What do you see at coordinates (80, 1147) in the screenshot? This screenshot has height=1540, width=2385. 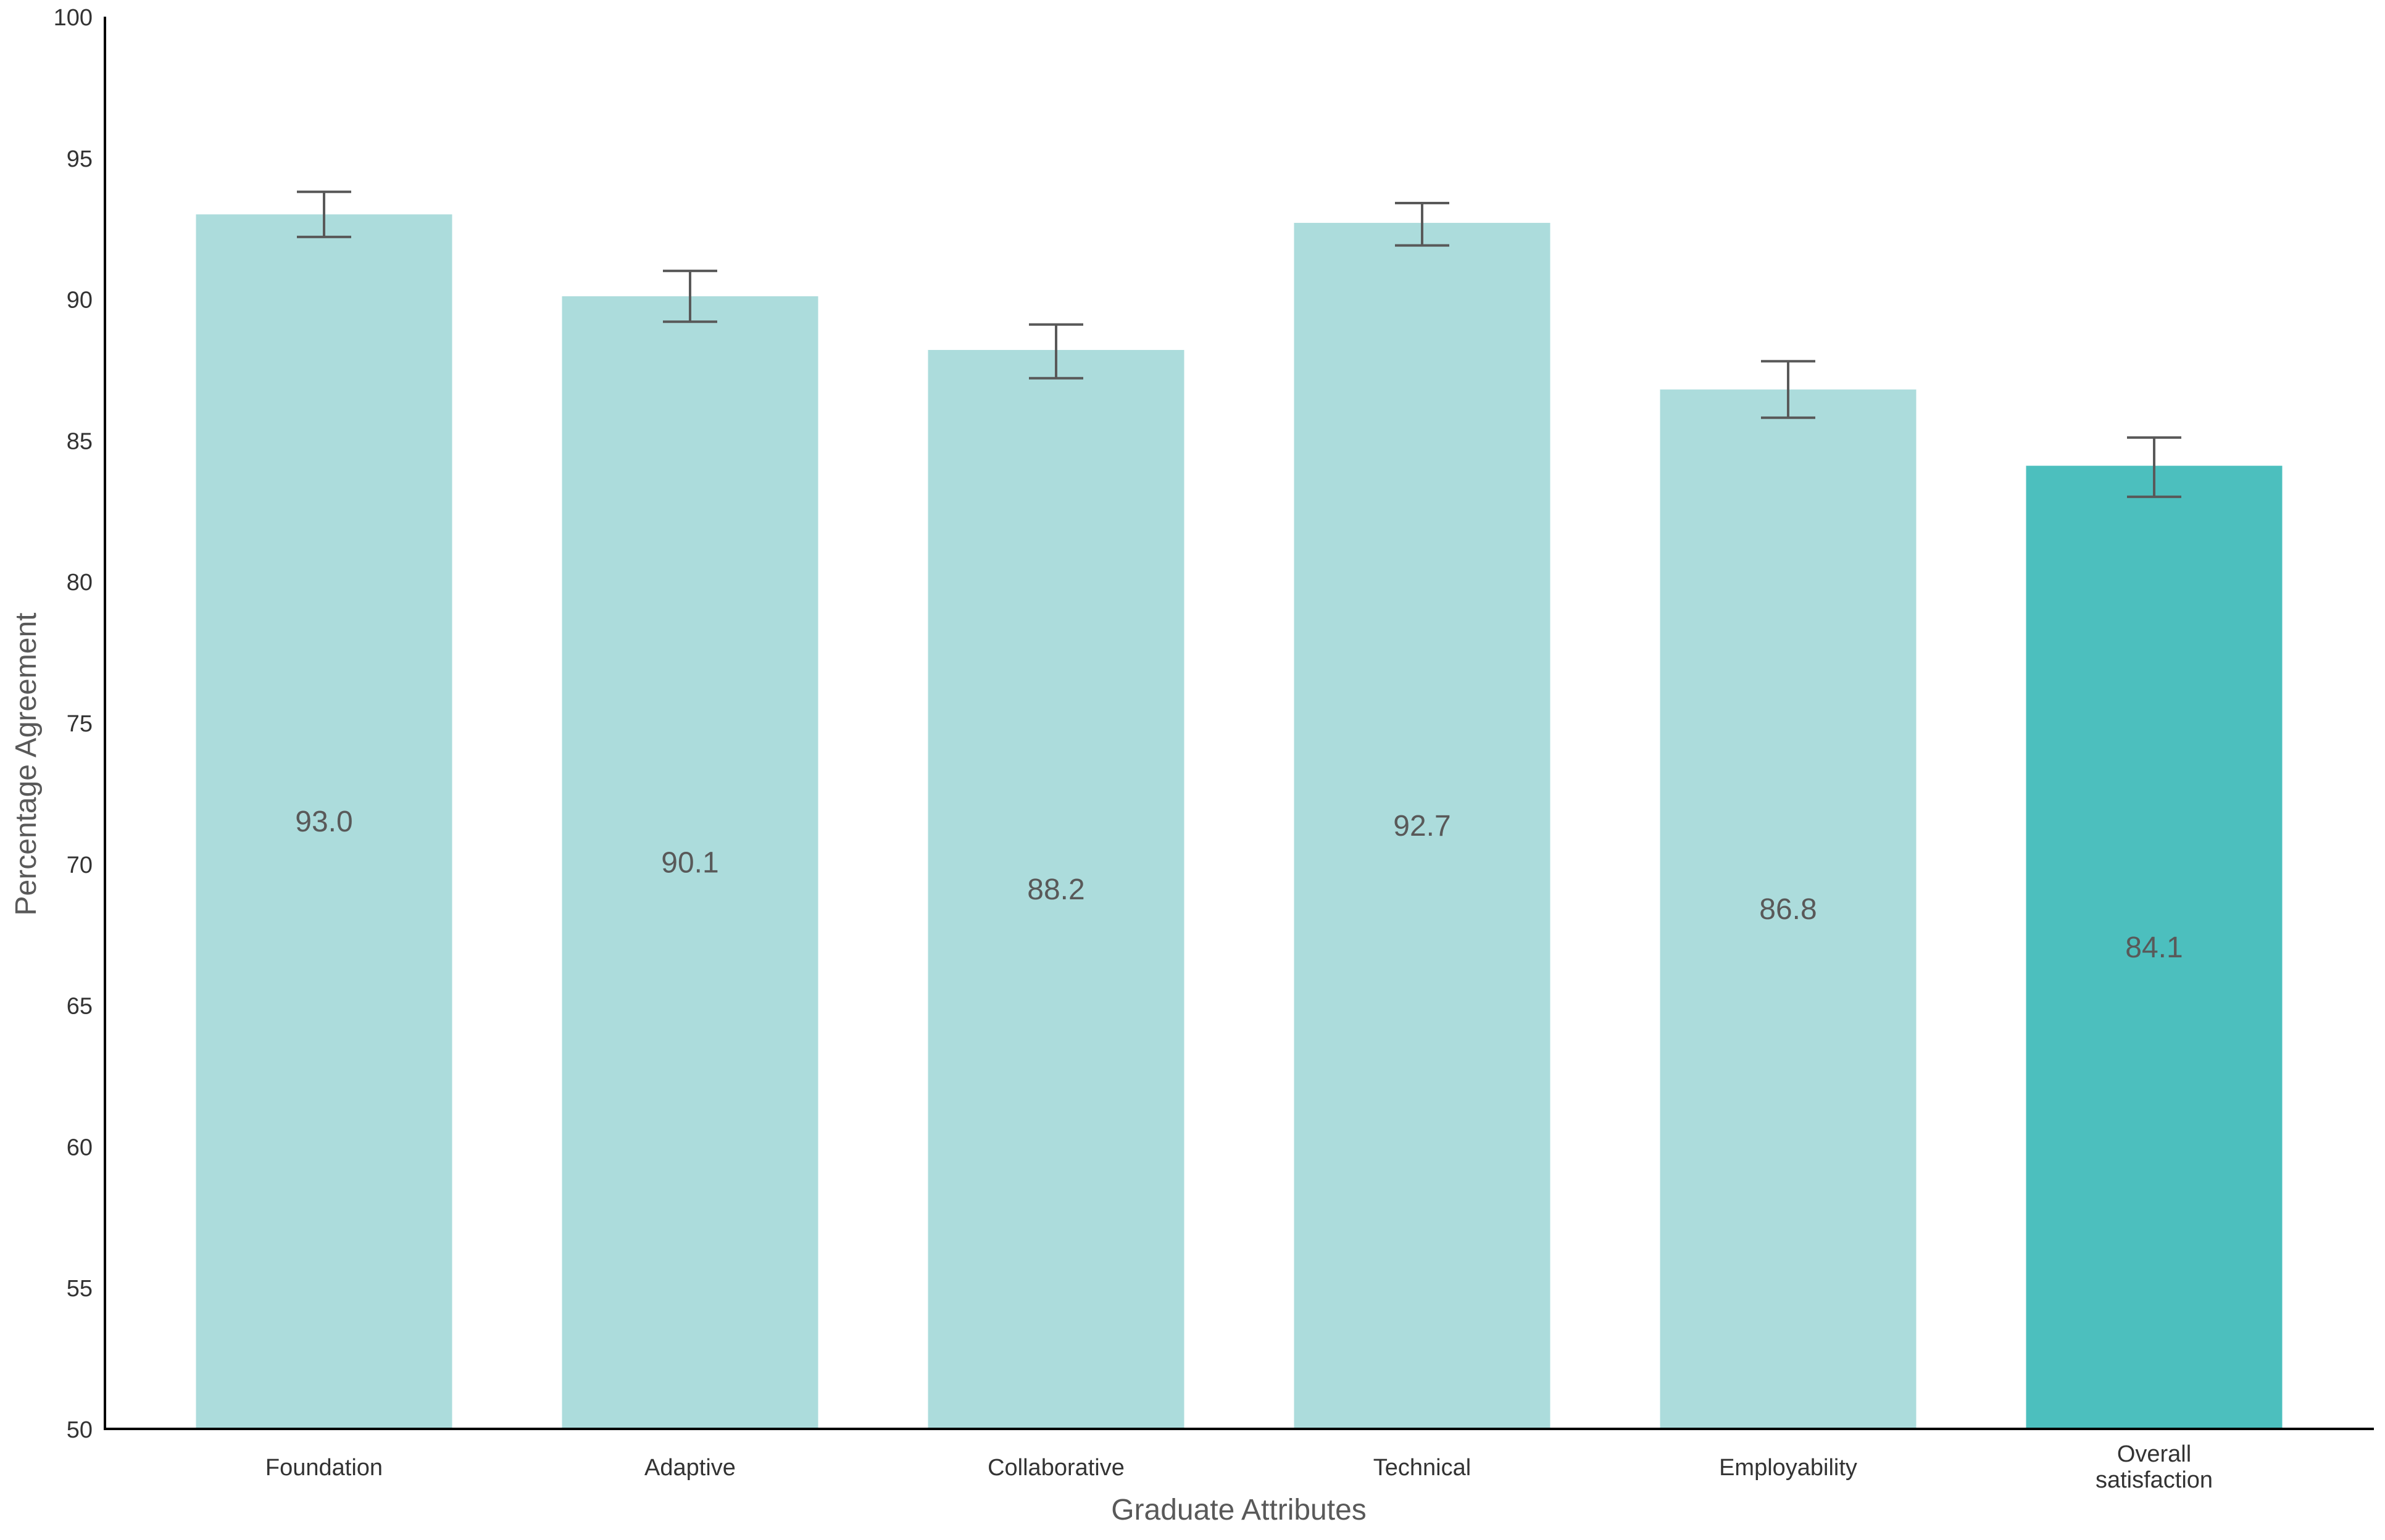 I see `y-tick-label: 60` at bounding box center [80, 1147].